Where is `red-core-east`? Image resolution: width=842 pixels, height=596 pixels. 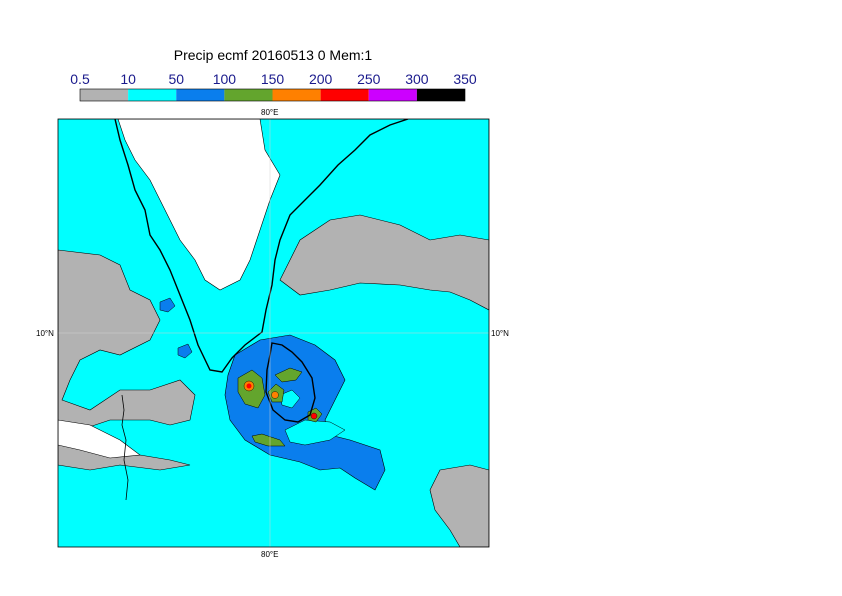 red-core-east is located at coordinates (314, 416).